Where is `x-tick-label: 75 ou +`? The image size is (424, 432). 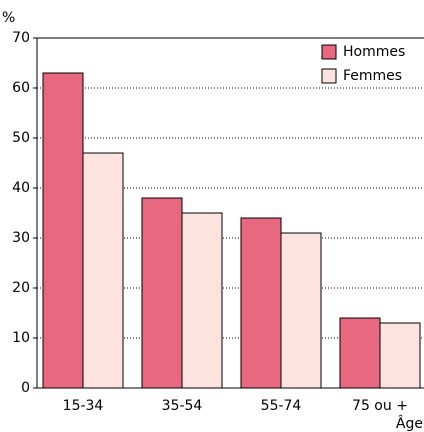
x-tick-label: 75 ou + is located at coordinates (380, 406).